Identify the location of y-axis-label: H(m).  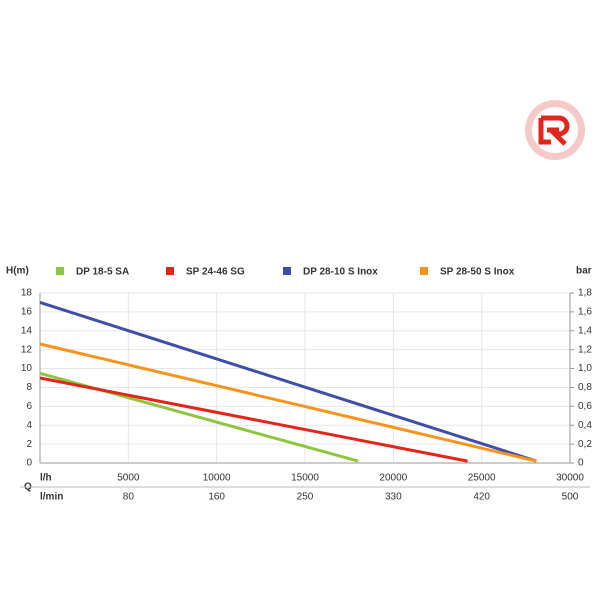
(17, 271).